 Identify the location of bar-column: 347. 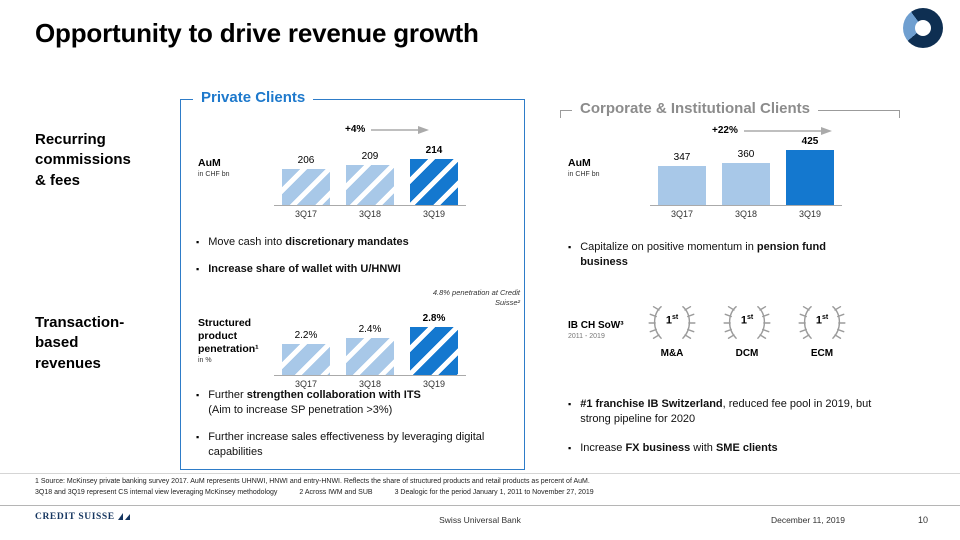
(682, 178).